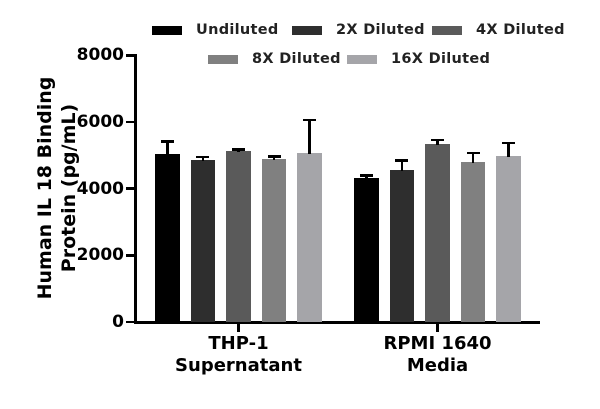  I want to click on legend-label: Undiluted, so click(237, 30).